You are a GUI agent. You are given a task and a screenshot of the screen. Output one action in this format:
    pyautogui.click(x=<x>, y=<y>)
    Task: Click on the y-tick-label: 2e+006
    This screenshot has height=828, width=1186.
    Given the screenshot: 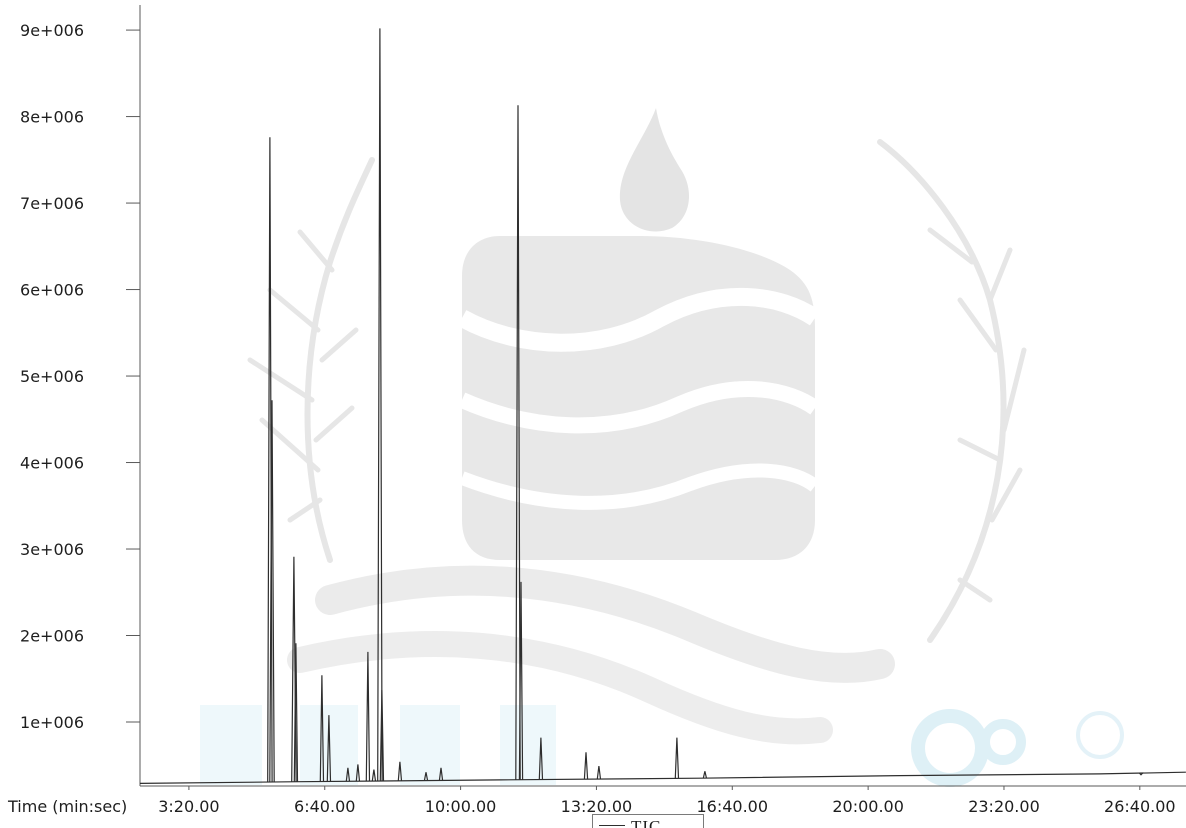 What is the action you would take?
    pyautogui.click(x=52, y=636)
    